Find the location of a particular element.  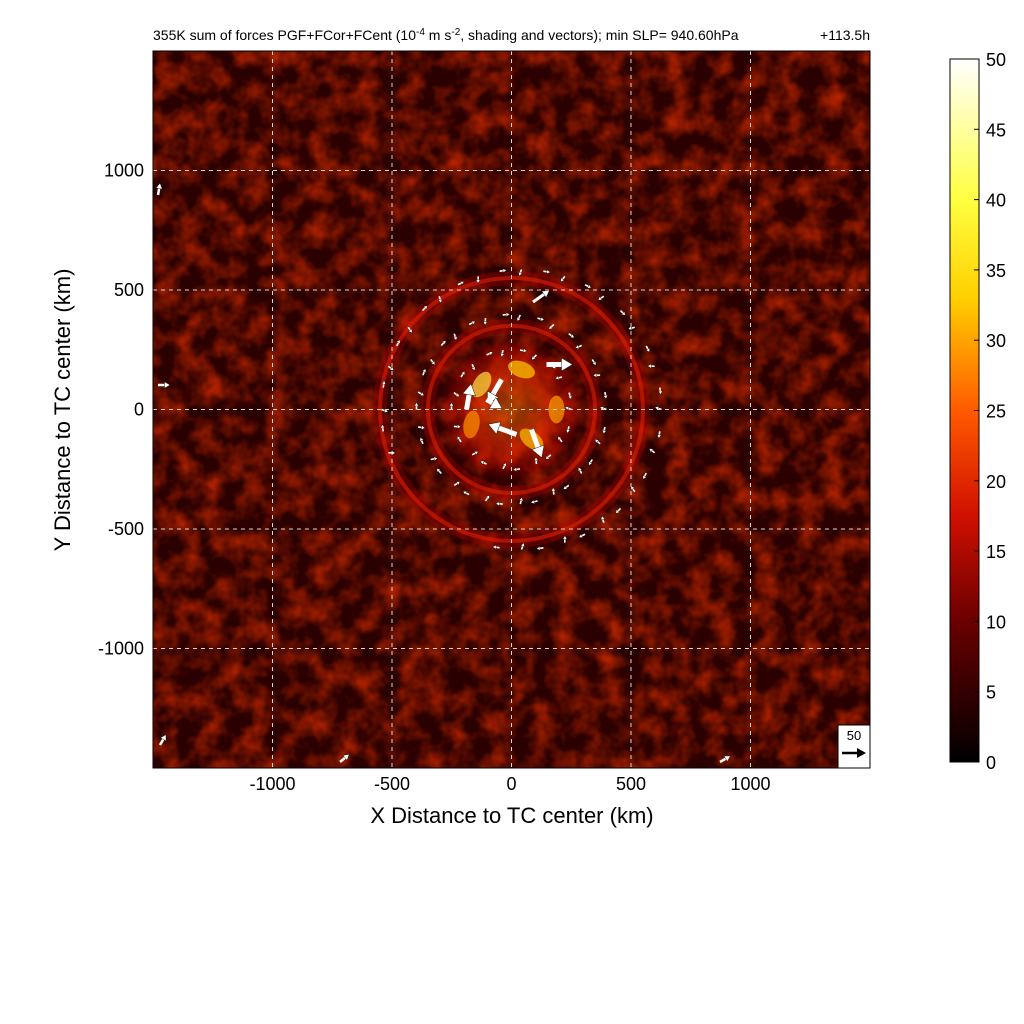

colorbar-tick-label: 20 is located at coordinates (996, 482).